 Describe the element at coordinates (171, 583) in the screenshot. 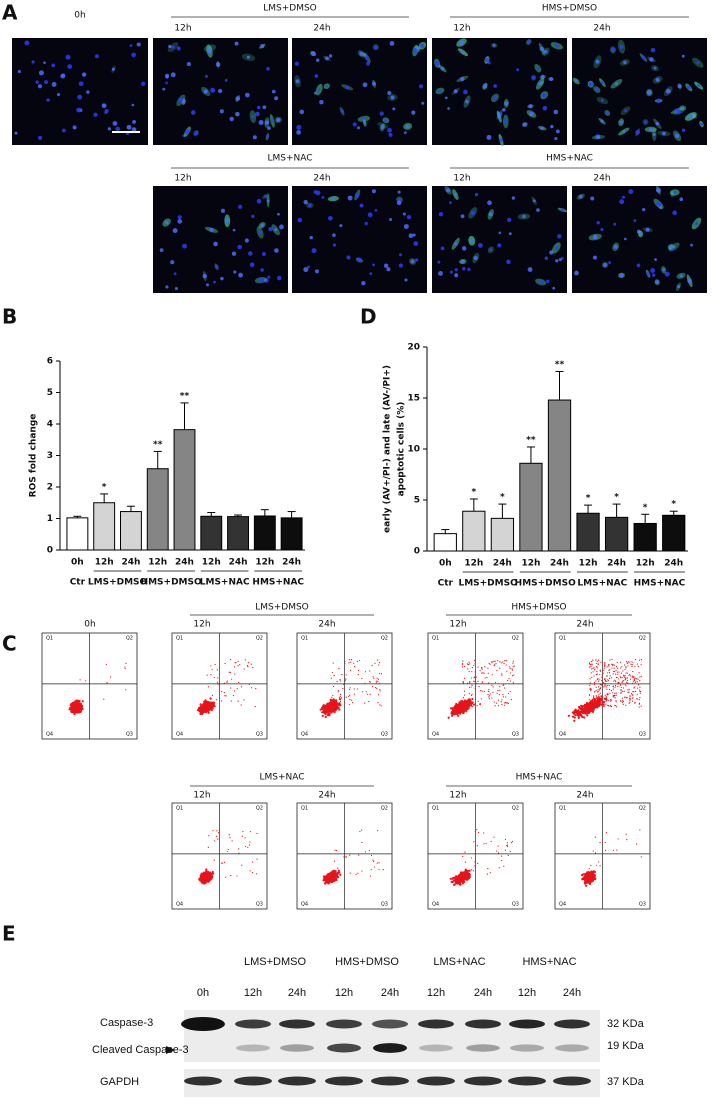

I see `group-label: HMS+DMSO` at that location.